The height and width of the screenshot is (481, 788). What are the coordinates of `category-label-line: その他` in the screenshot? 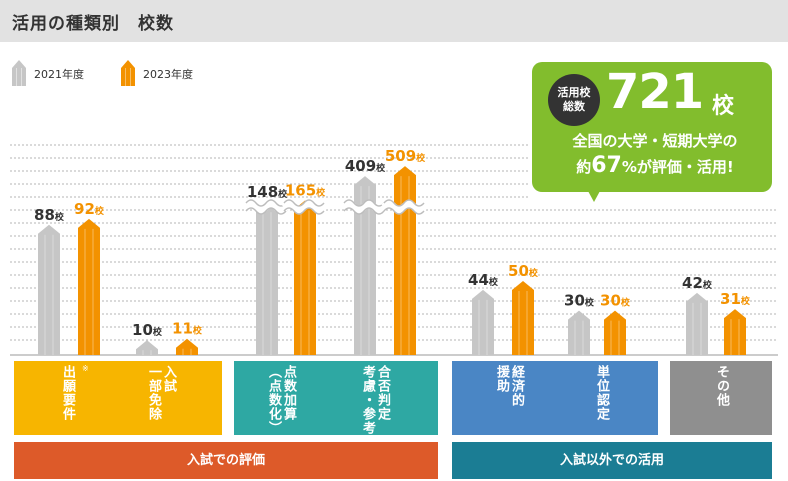 It's located at (721, 386).